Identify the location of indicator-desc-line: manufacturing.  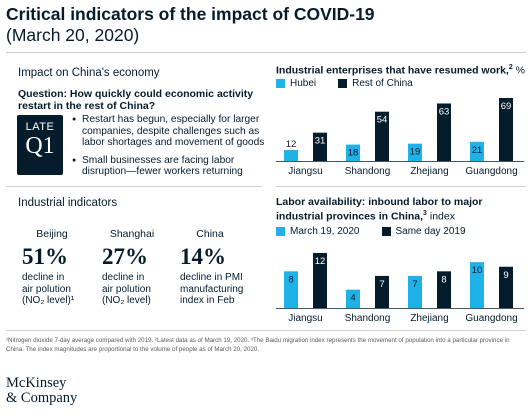
(212, 289).